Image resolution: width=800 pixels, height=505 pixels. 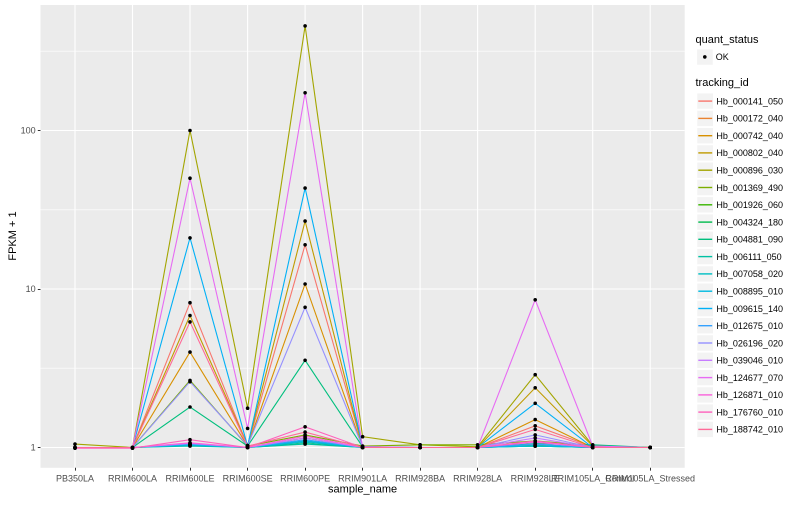 I want to click on svg-text: Hb_000896_030, so click(x=749, y=171).